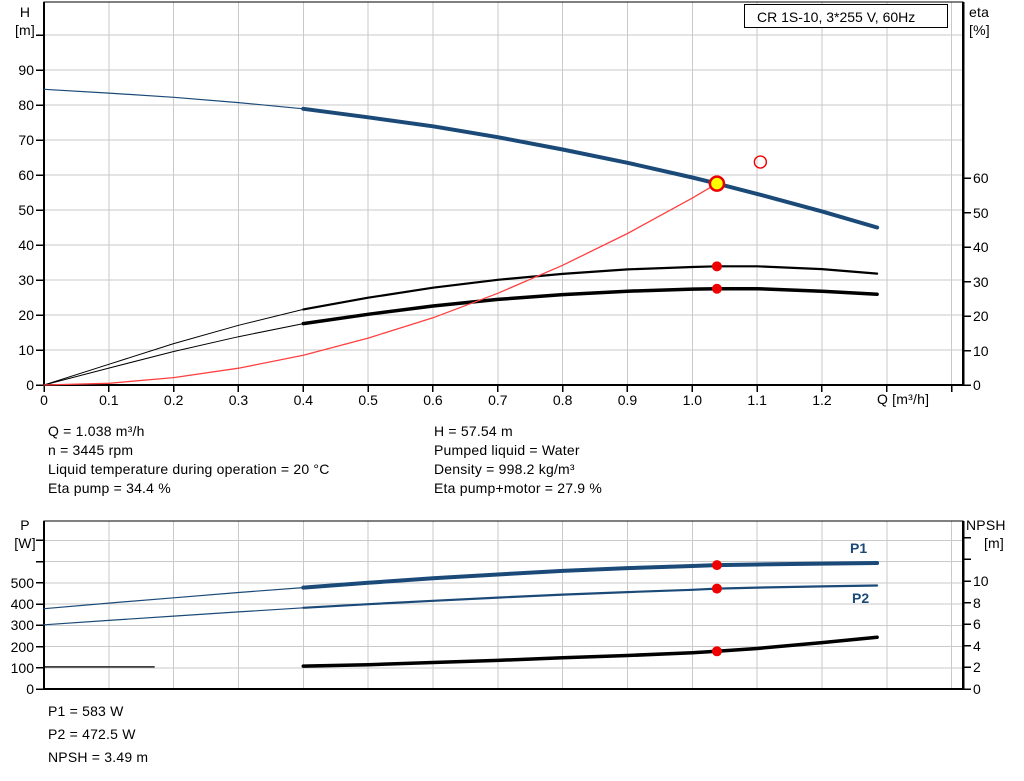 Image resolution: width=1024 pixels, height=781 pixels. Describe the element at coordinates (977, 667) in the screenshot. I see `axis-tick-label: 2` at that location.